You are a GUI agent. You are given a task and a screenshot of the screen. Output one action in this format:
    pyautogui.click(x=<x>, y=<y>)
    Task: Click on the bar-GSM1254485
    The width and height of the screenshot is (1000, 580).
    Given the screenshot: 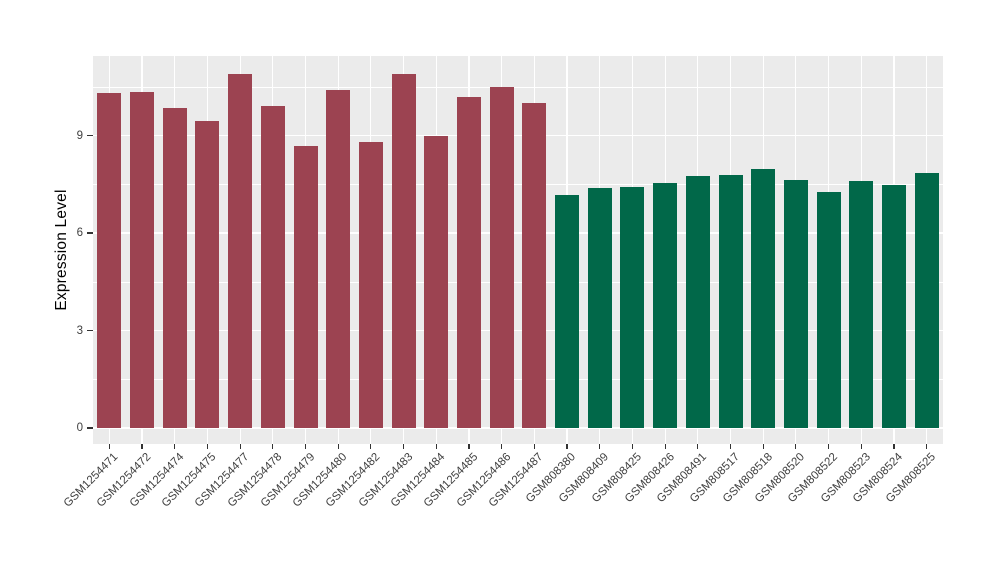 What is the action you would take?
    pyautogui.click(x=468, y=262)
    